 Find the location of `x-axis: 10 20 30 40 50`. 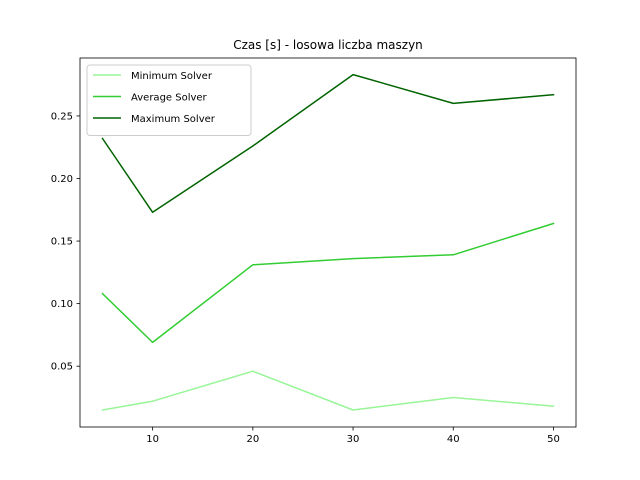

x-axis: 10 20 30 40 50 is located at coordinates (353, 436).